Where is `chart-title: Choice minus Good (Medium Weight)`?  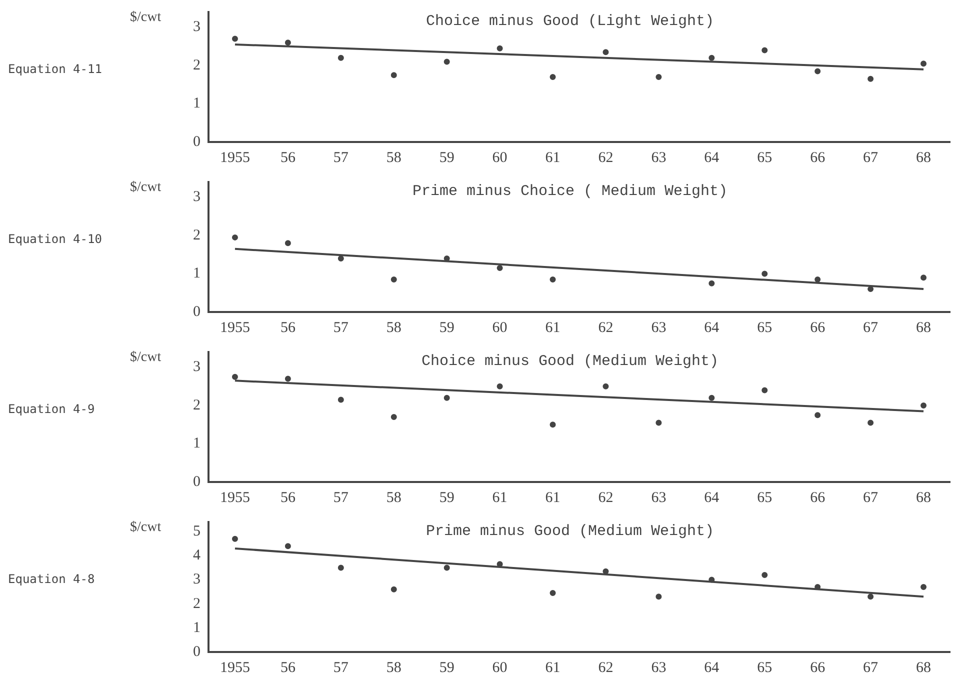
chart-title: Choice minus Good (Medium Weight) is located at coordinates (570, 361).